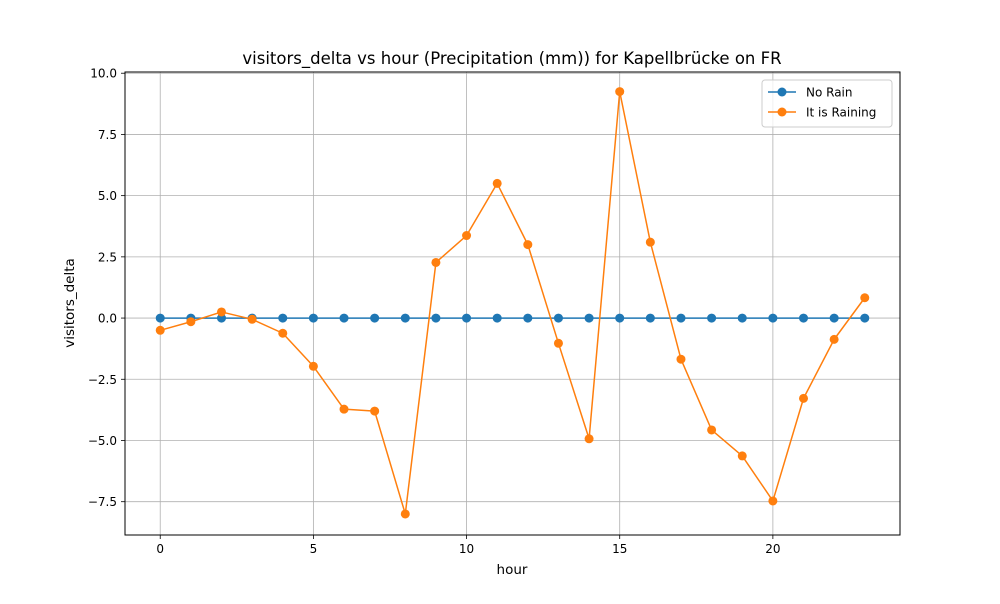  I want to click on x-tick-label: 5, so click(314, 549).